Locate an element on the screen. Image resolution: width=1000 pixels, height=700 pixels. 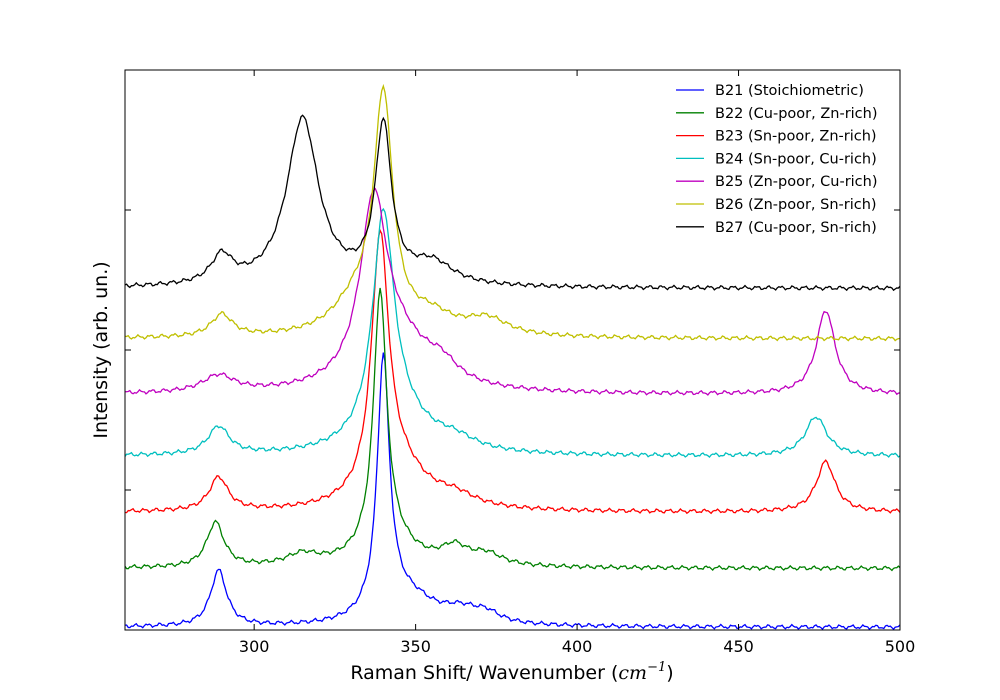
legend-label: B25 (Zn-poor, Cu-rich) is located at coordinates (796, 182).